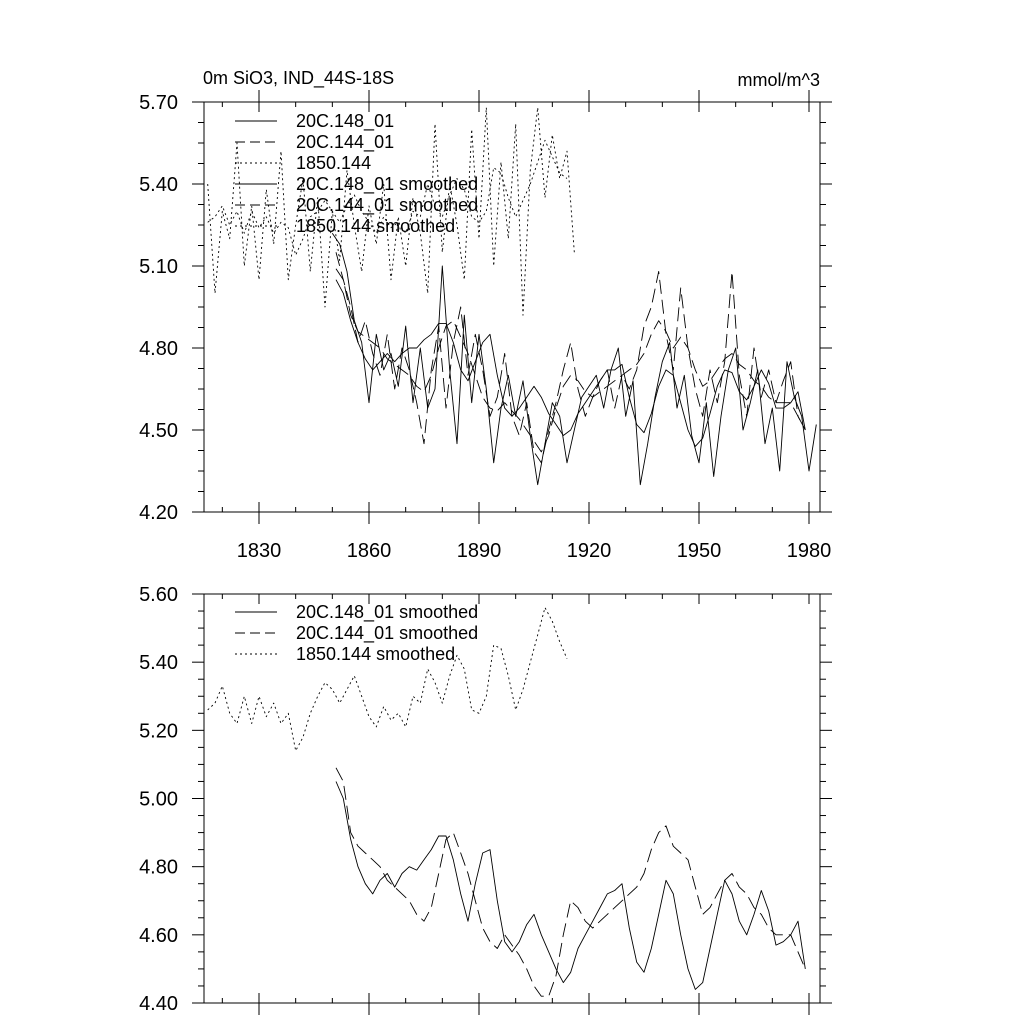  Describe the element at coordinates (375, 654) in the screenshot. I see `bottom-legend-label: 1850.144 smoothed` at that location.